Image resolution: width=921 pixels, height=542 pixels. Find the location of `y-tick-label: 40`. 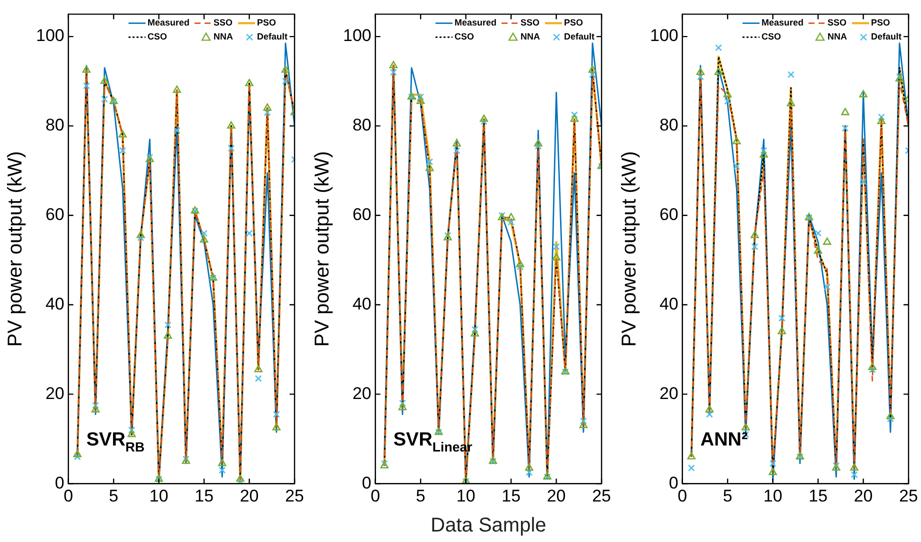

y-tick-label: 40 is located at coordinates (54, 304).